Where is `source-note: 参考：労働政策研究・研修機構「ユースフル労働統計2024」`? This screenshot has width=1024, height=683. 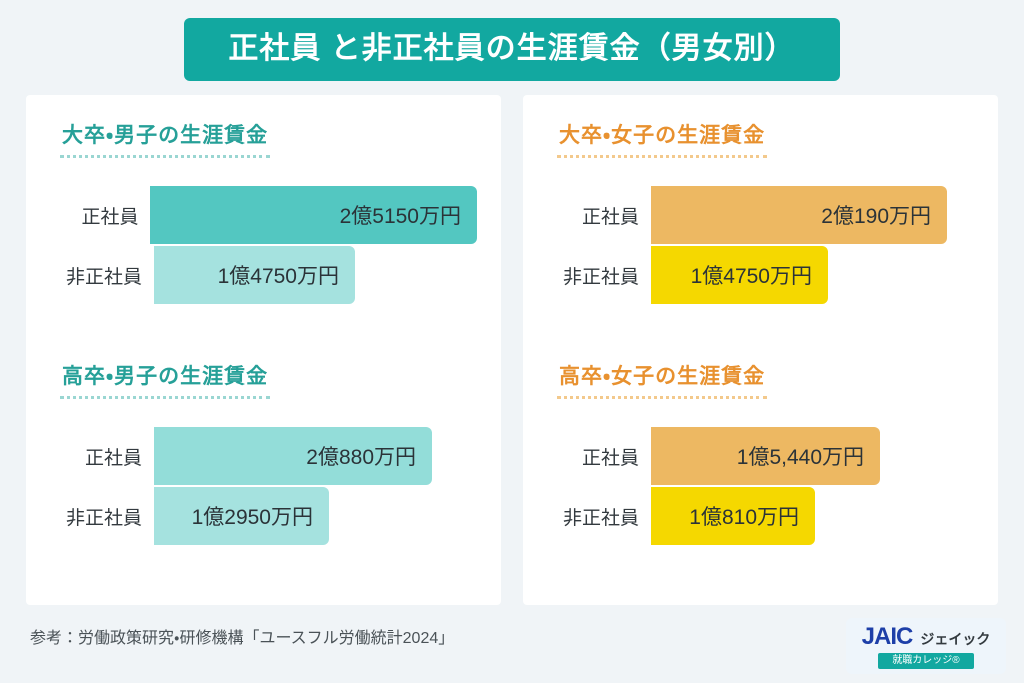
source-note: 参考：労働政策研究・研修機構「ユースフル労働統計2024」 is located at coordinates (242, 638).